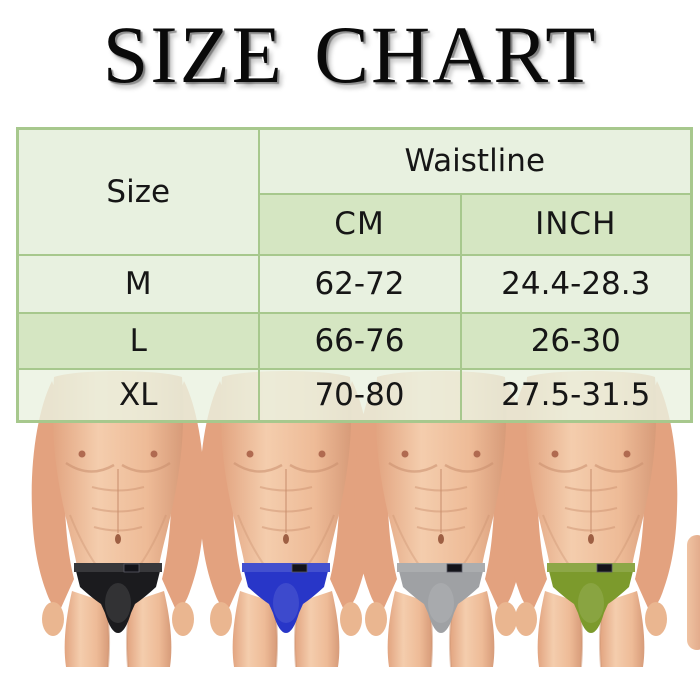 This screenshot has width=700, height=700. I want to click on row-xl-size: XL, so click(138, 395).